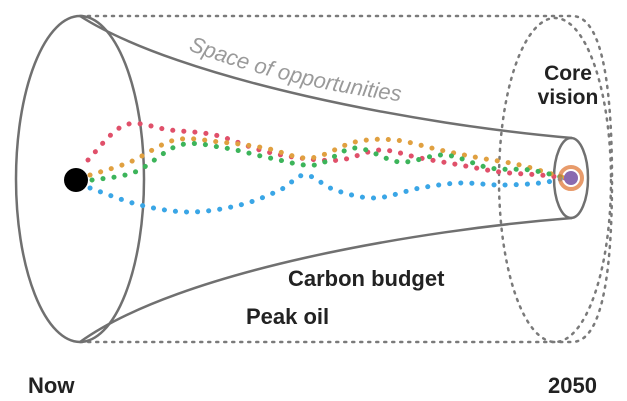 The width and height of the screenshot is (627, 401). What do you see at coordinates (327, 193) in the screenshot?
I see `blue-path` at bounding box center [327, 193].